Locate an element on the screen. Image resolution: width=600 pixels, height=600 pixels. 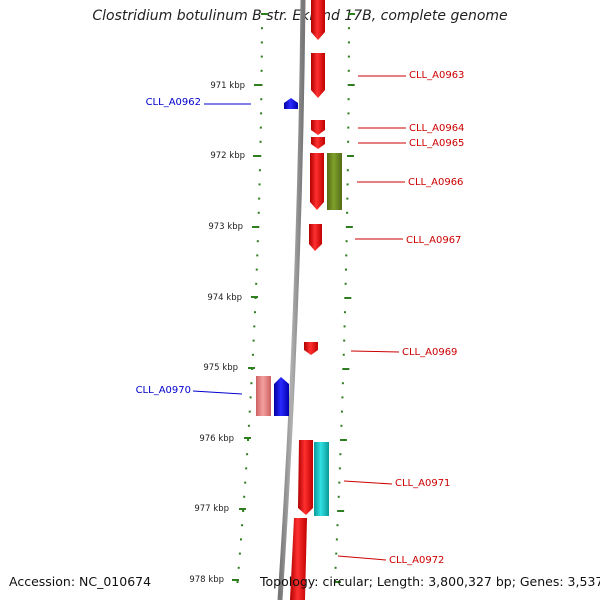
gene-arrow-cll-a0972 is located at coordinates (298, 559).